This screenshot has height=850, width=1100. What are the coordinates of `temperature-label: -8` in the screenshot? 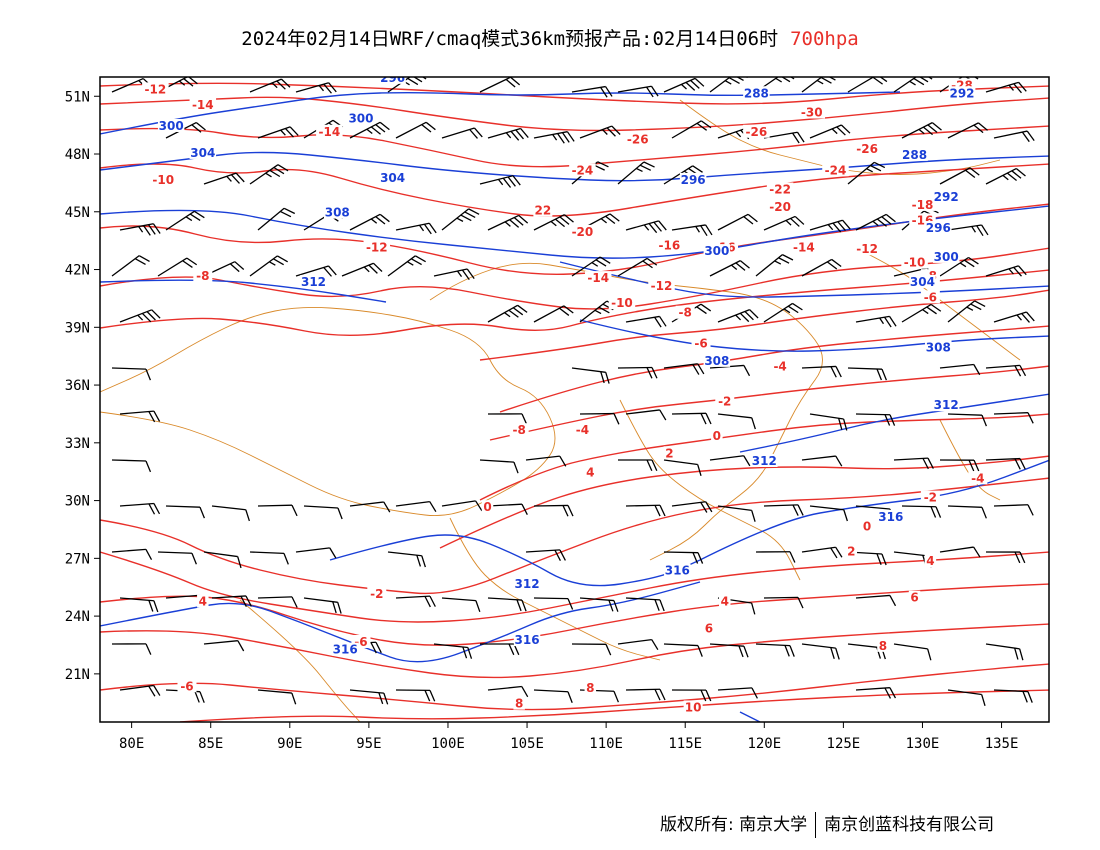 It's located at (202, 276).